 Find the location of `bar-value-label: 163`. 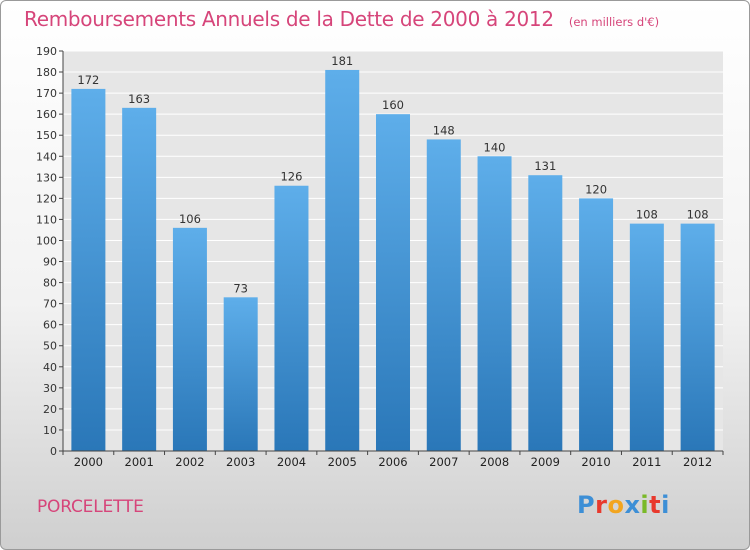

bar-value-label: 163 is located at coordinates (139, 99).